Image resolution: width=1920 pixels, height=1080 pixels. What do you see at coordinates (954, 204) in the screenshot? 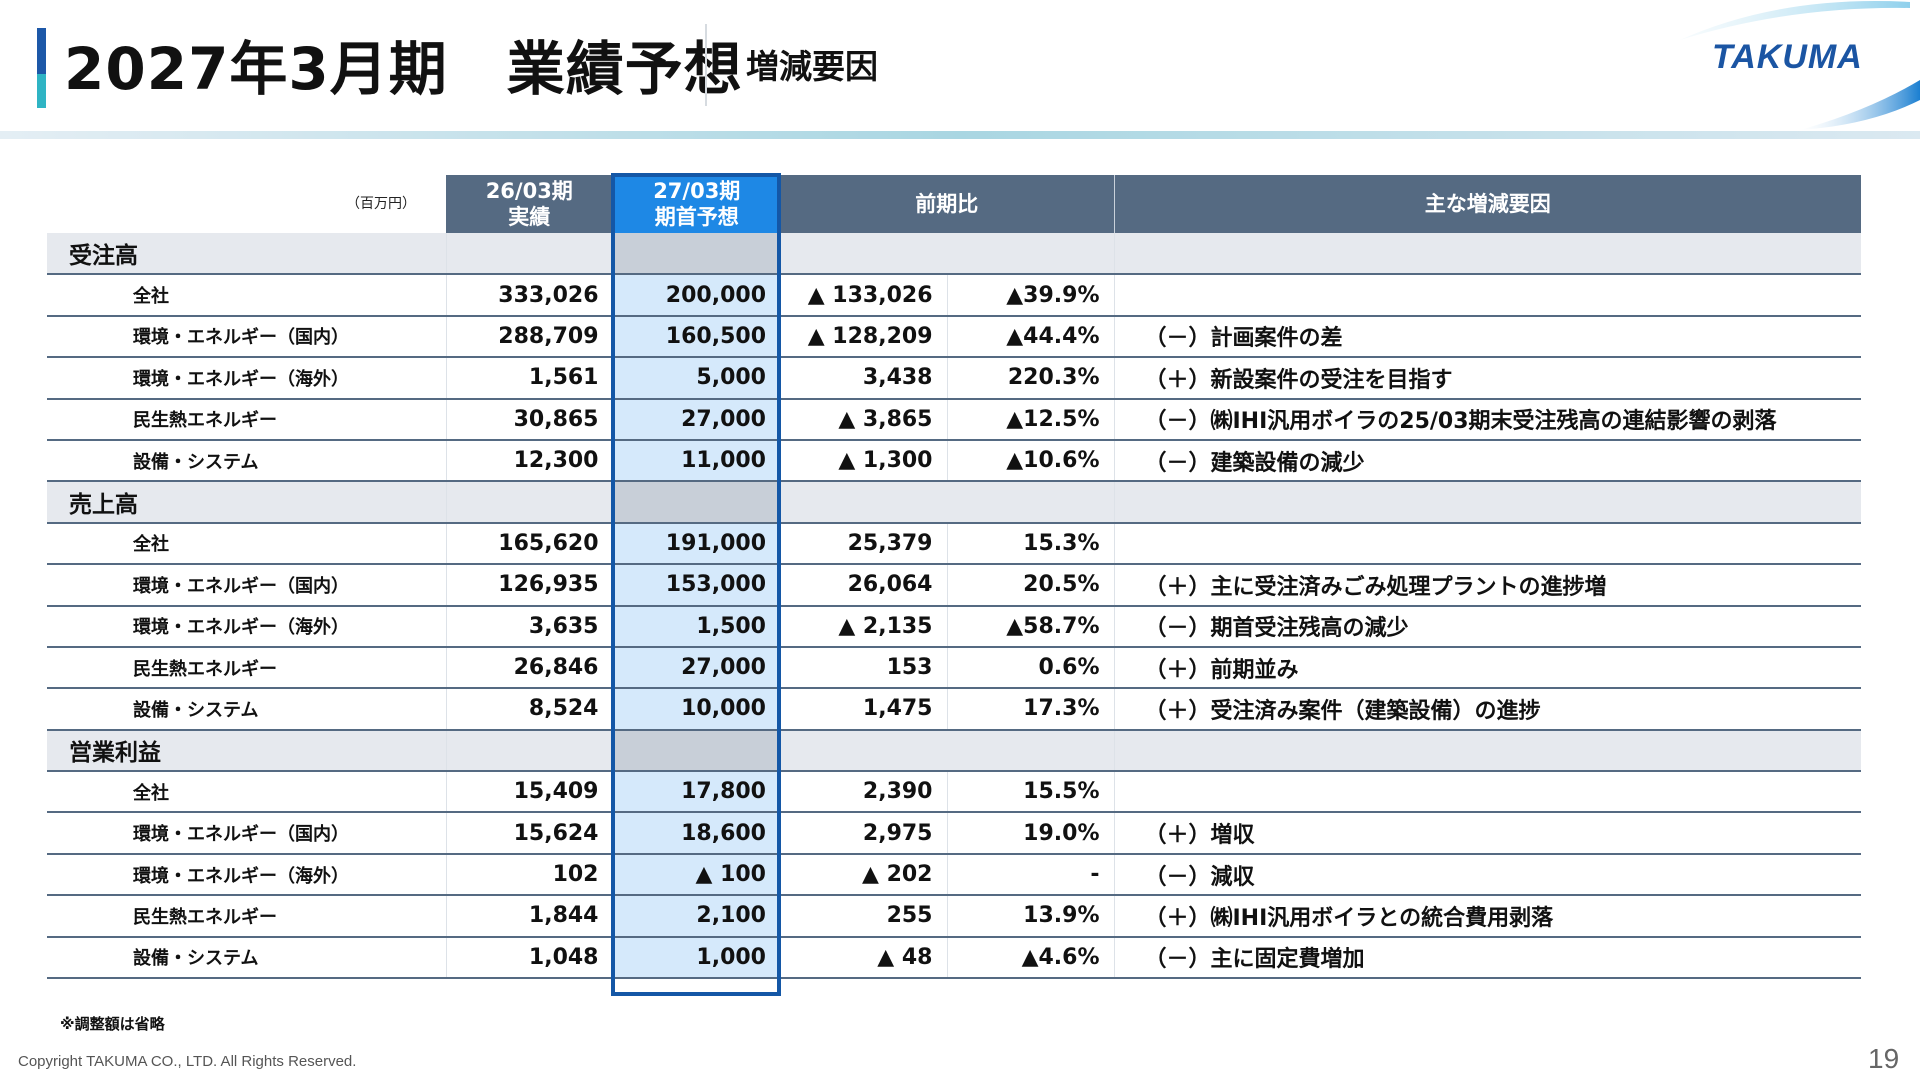
I see `table-header-row: （百万円） 26/03期 実績 27/03期 期首予想 前期比 主な増減要因` at bounding box center [954, 204].